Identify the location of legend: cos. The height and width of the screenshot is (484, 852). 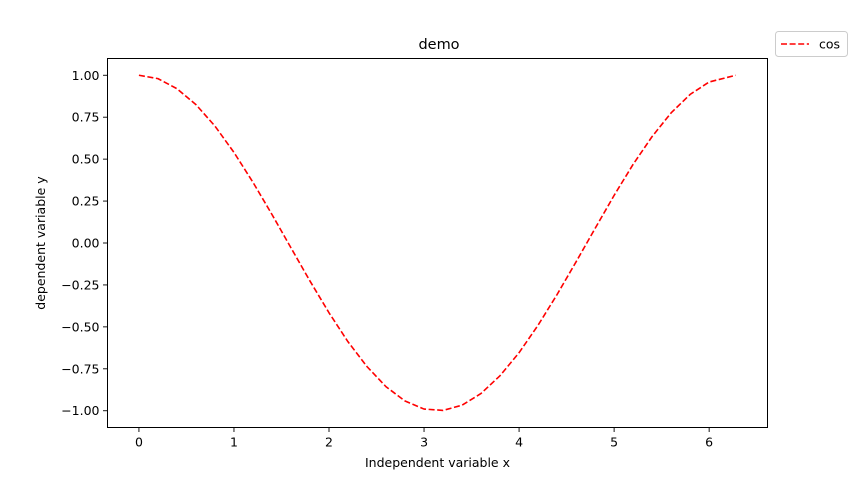
(811, 44).